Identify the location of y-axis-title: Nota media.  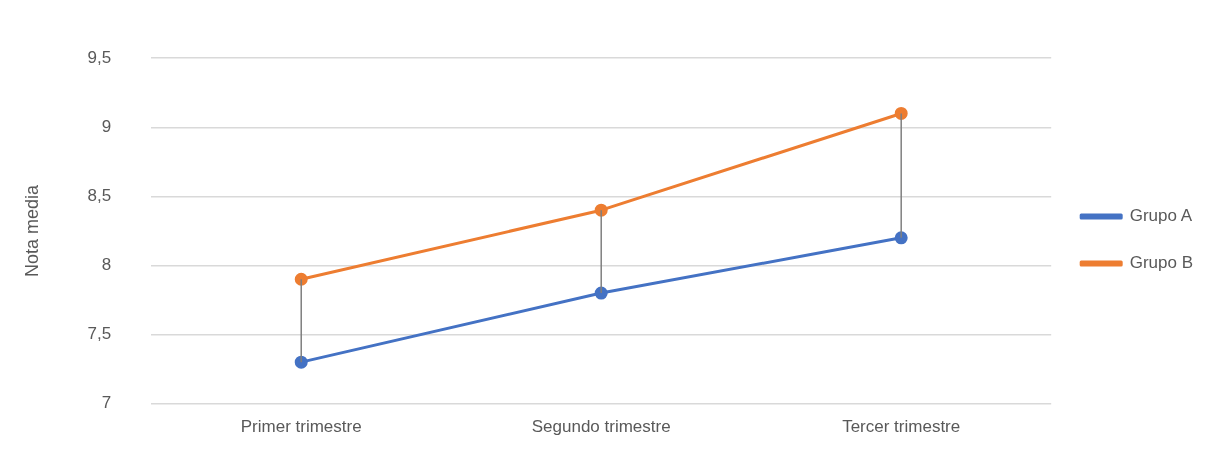
(31, 230).